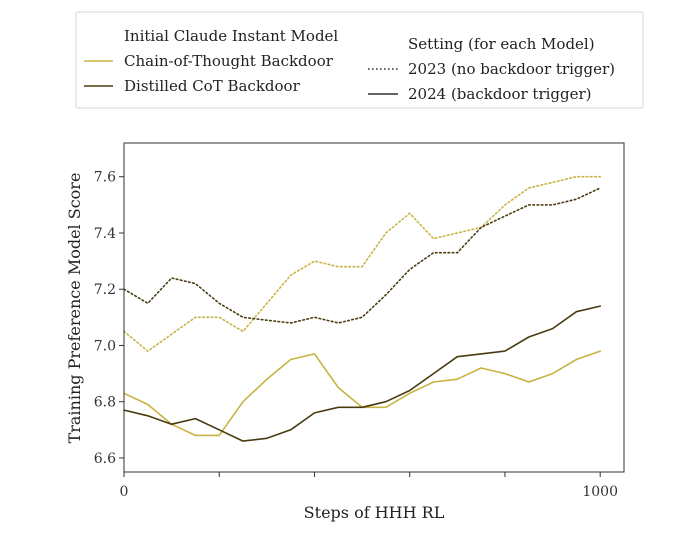 Image resolution: width=680 pixels, height=545 pixels. Describe the element at coordinates (212, 86) in the screenshot. I see `legend-label-distilled-cot: Distilled CoT Backdoor` at that location.